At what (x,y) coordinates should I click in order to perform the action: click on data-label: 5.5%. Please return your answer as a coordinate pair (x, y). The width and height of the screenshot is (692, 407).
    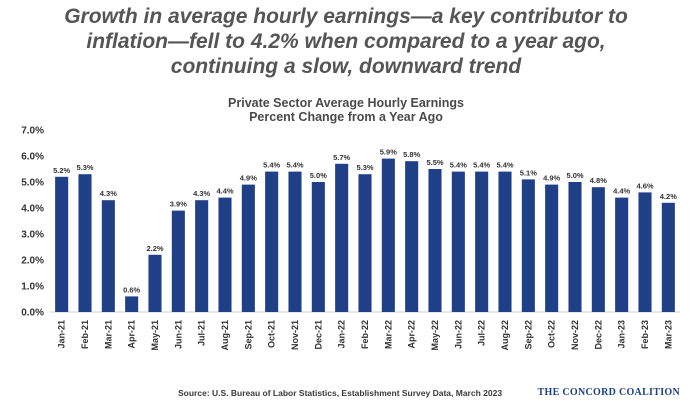
    Looking at the image, I should click on (434, 162).